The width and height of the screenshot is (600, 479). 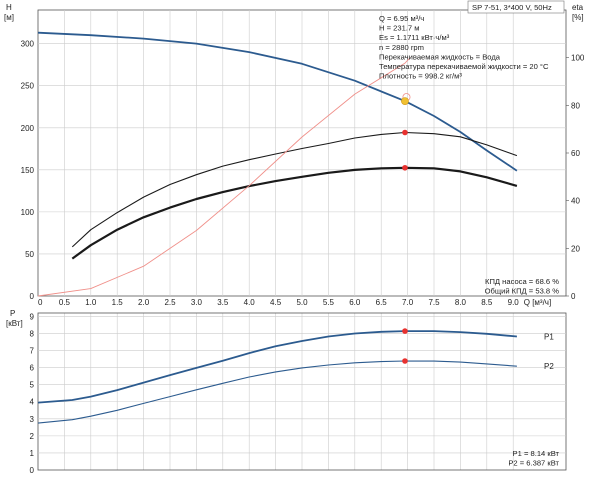 What do you see at coordinates (401, 18) in the screenshot?
I see `info-line: Q = 6.95 м³/ч` at bounding box center [401, 18].